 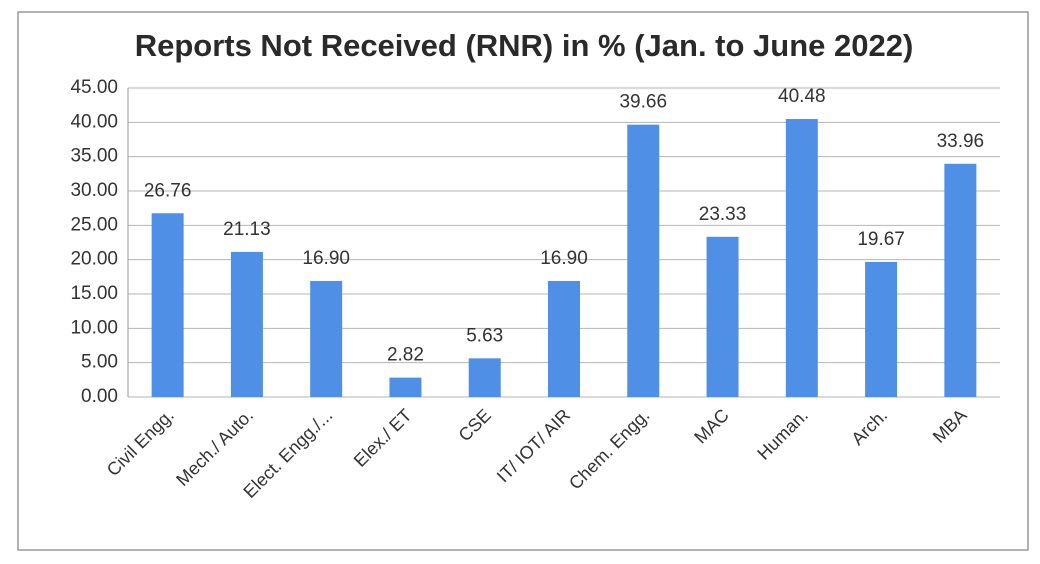 I want to click on data-label: 33.96, so click(x=961, y=141).